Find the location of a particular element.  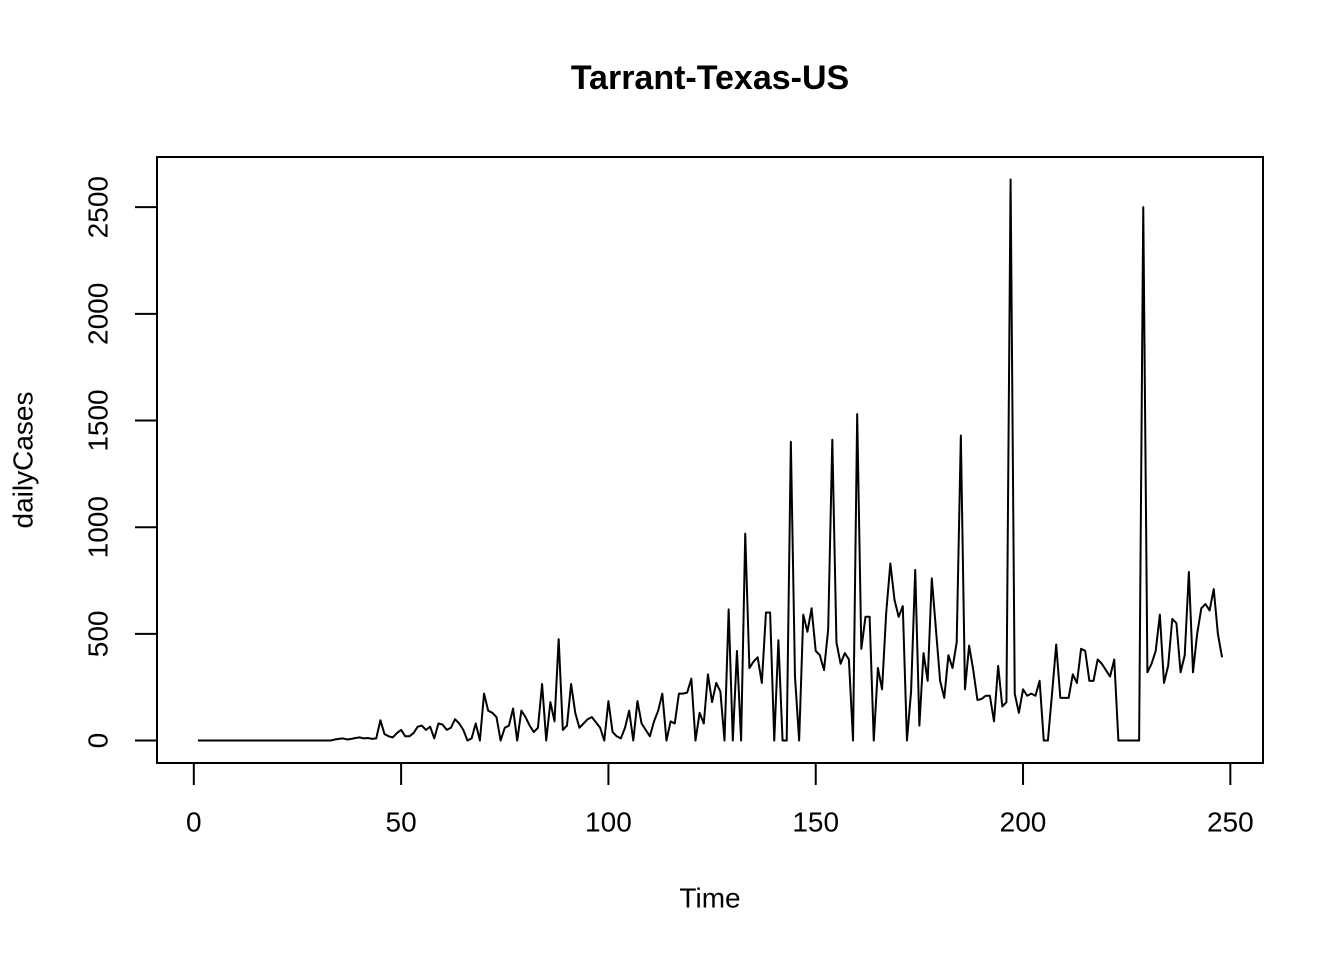

y-tick-label: 0 is located at coordinates (97, 741).